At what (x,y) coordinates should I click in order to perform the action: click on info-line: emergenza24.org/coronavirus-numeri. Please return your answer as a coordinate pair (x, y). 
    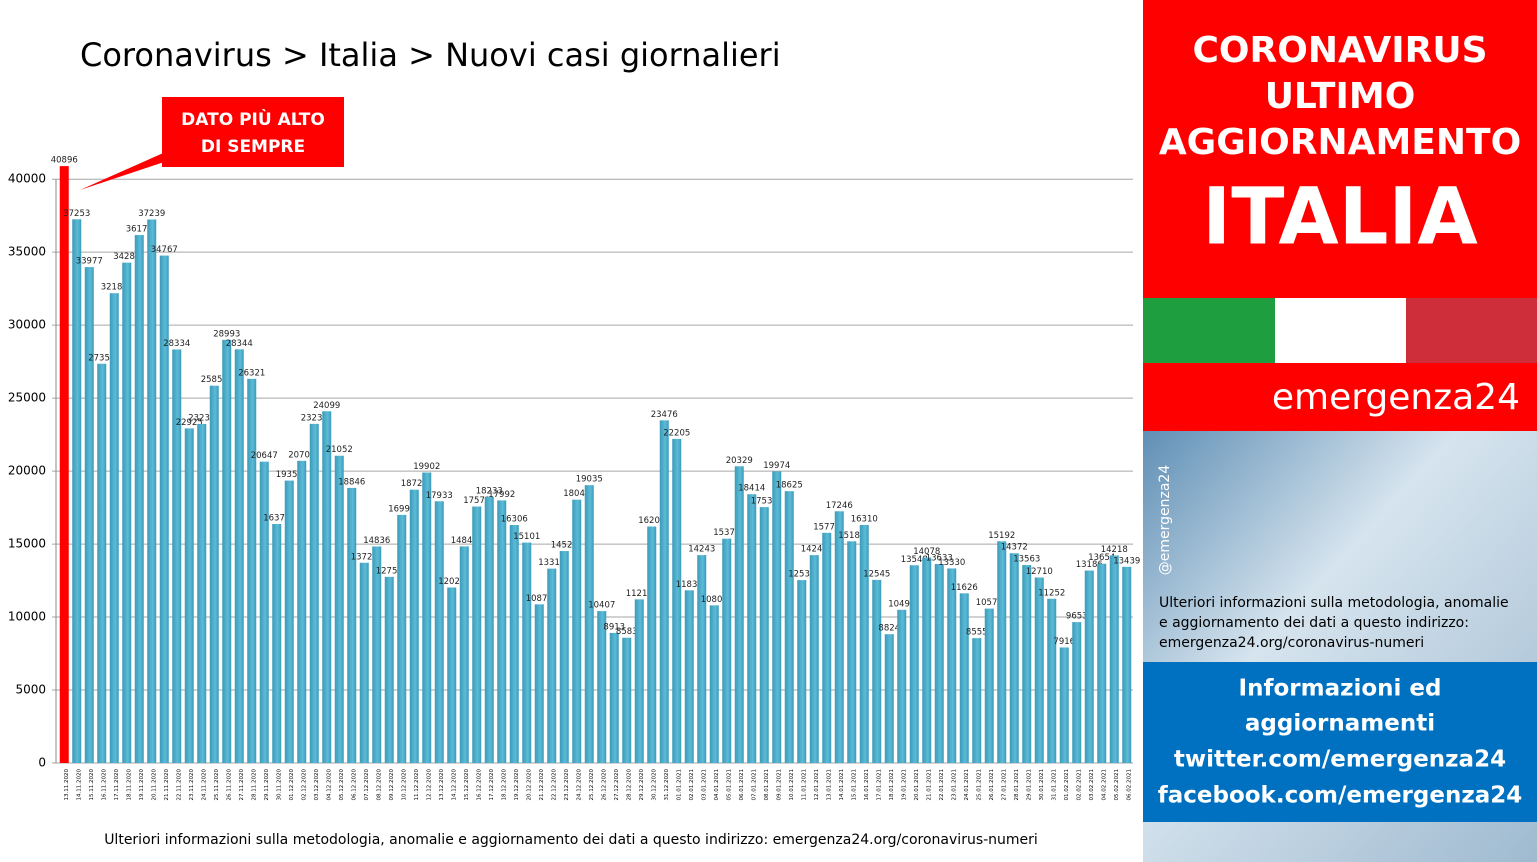
    Looking at the image, I should click on (1291, 643).